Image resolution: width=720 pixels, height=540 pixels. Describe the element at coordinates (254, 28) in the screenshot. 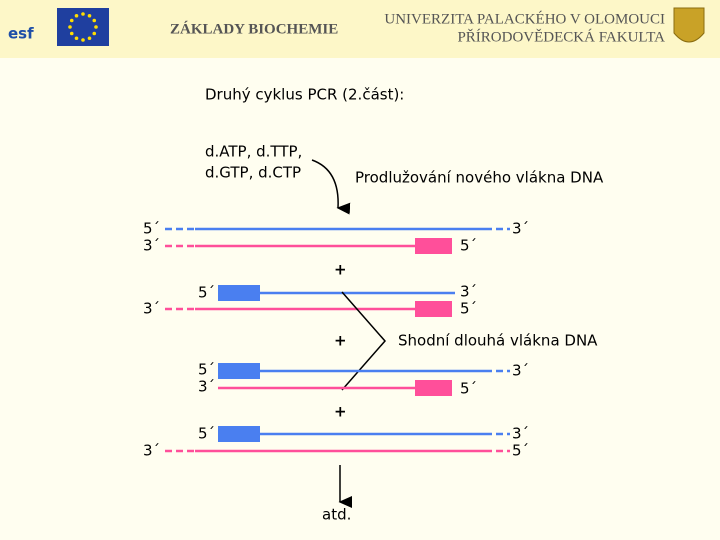

I see `course-name: ZÁKLADY BIOCHEMIE` at that location.